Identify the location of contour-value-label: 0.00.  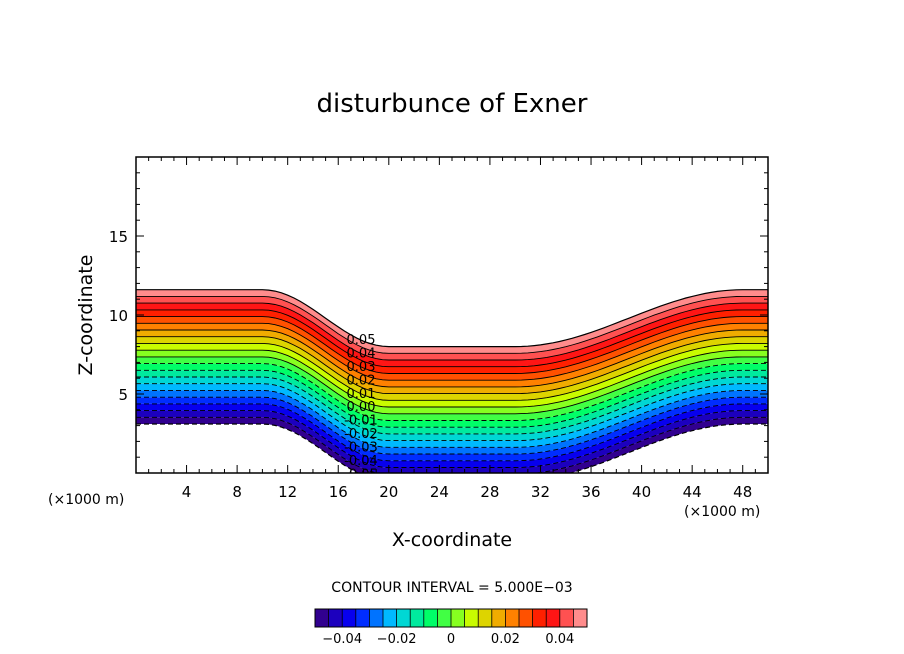
(361, 407).